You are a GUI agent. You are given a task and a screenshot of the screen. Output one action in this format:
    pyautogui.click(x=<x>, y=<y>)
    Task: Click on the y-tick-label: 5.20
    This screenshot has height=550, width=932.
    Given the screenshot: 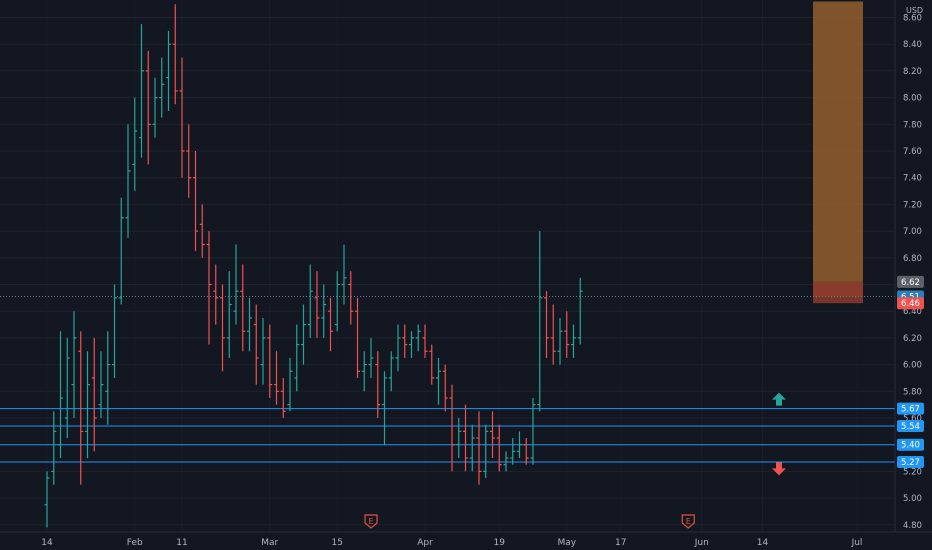 What is the action you would take?
    pyautogui.click(x=912, y=472)
    